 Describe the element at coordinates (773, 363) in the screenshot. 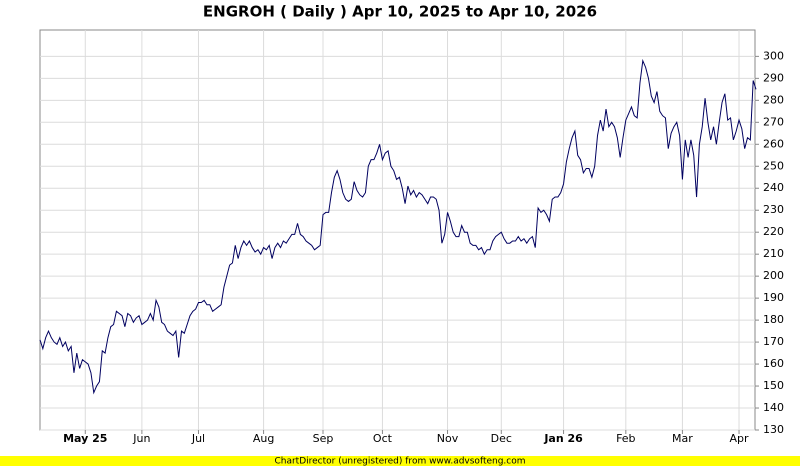

I see `y-tick-label: 160` at that location.